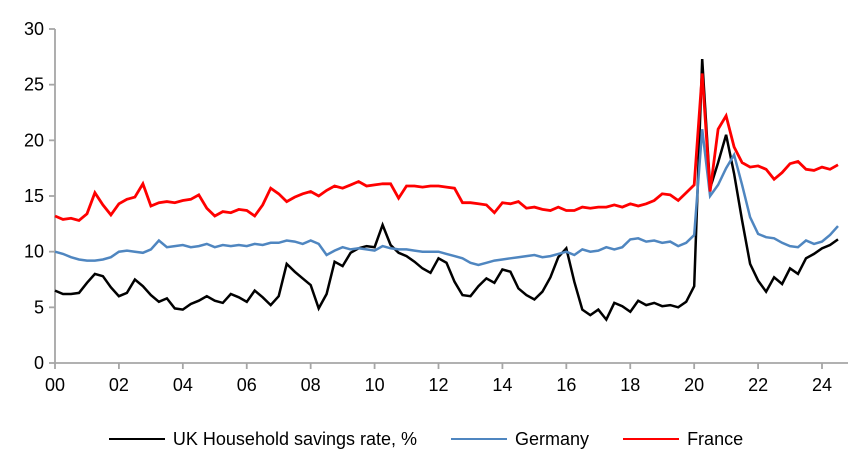  I want to click on x-tick-label: 12, so click(438, 385).